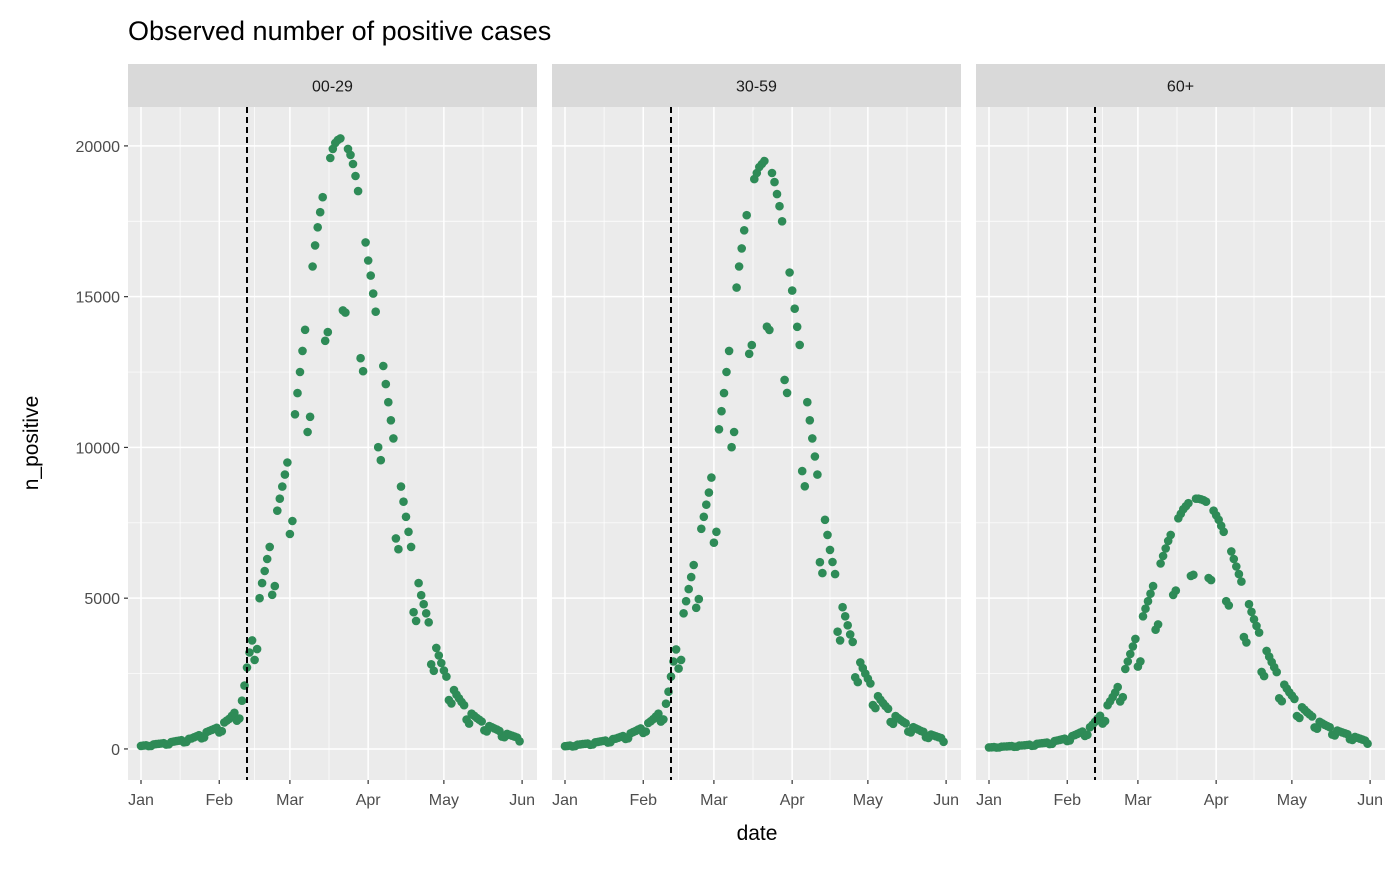  I want to click on y-tick-label: 15000, so click(98, 298).